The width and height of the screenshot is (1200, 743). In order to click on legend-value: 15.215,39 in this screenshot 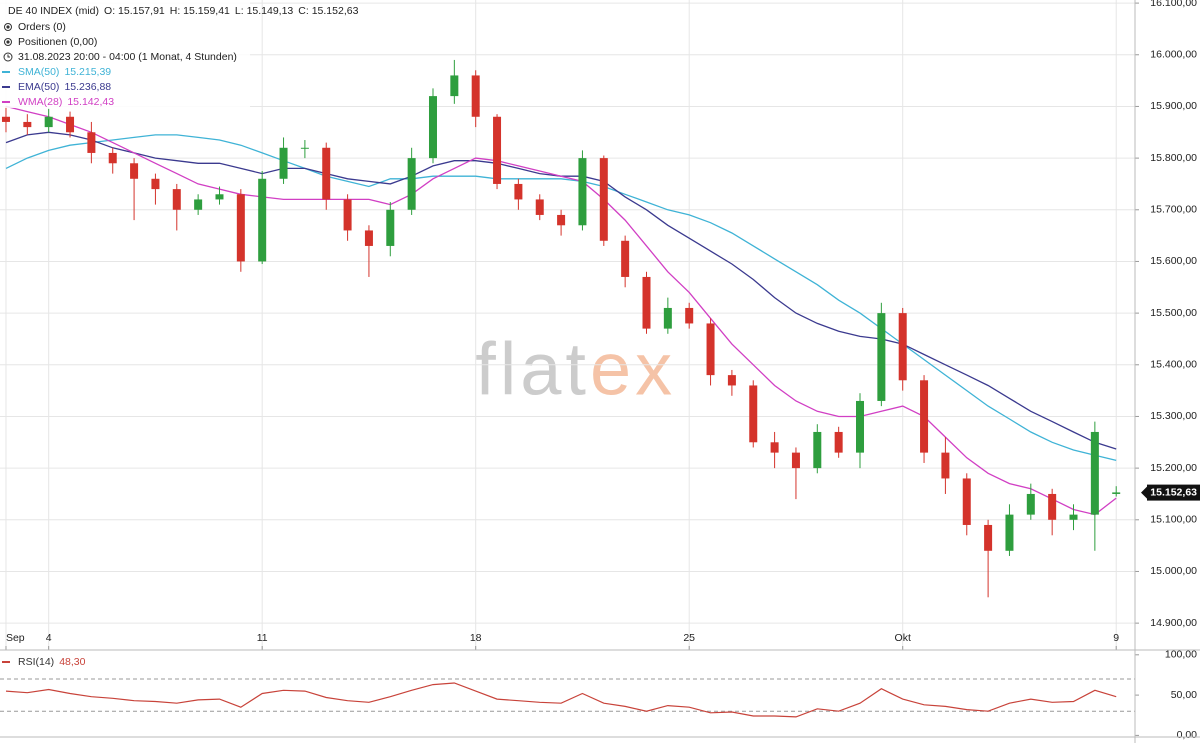, I will do `click(87, 72)`.